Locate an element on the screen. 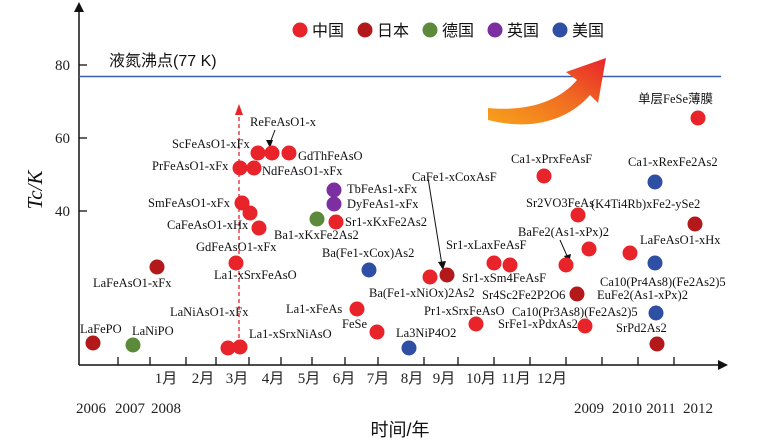  data-label: Ba(Fe1-xNiOx)2As2 is located at coordinates (422, 293).